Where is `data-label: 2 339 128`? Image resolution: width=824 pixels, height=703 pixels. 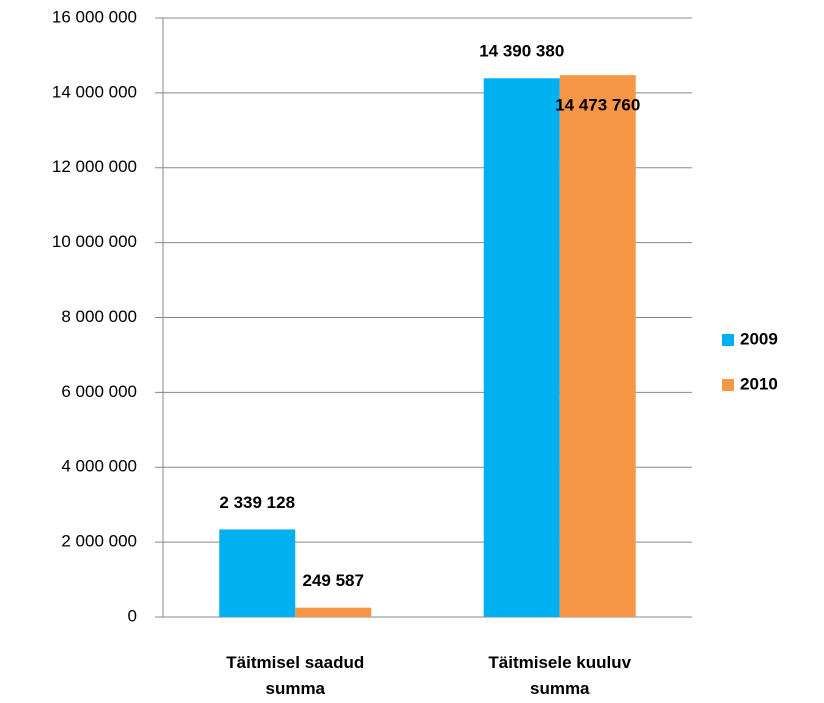
data-label: 2 339 128 is located at coordinates (257, 502).